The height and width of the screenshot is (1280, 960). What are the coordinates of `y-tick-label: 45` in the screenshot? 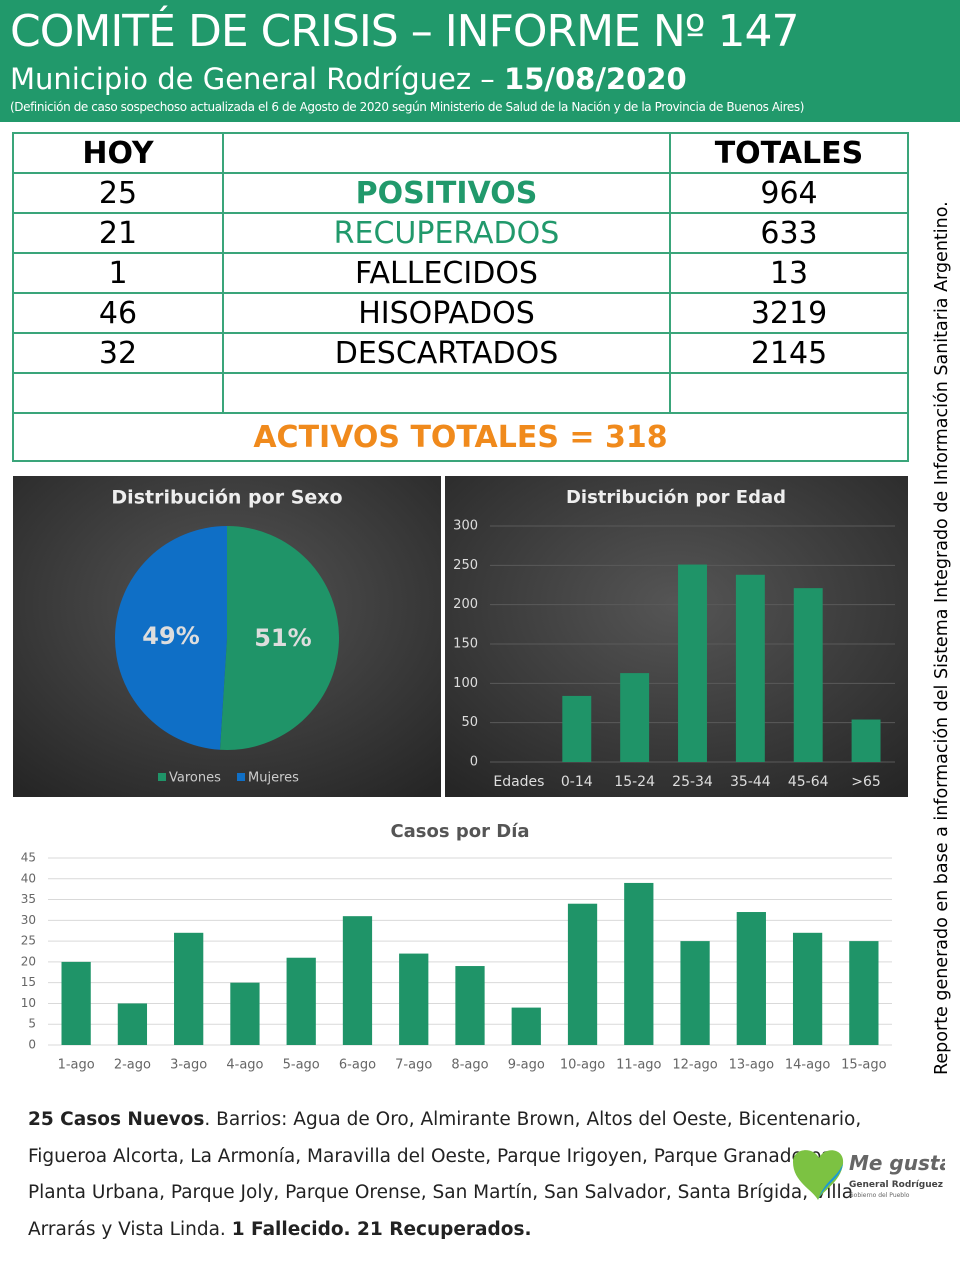 It's located at (28, 858).